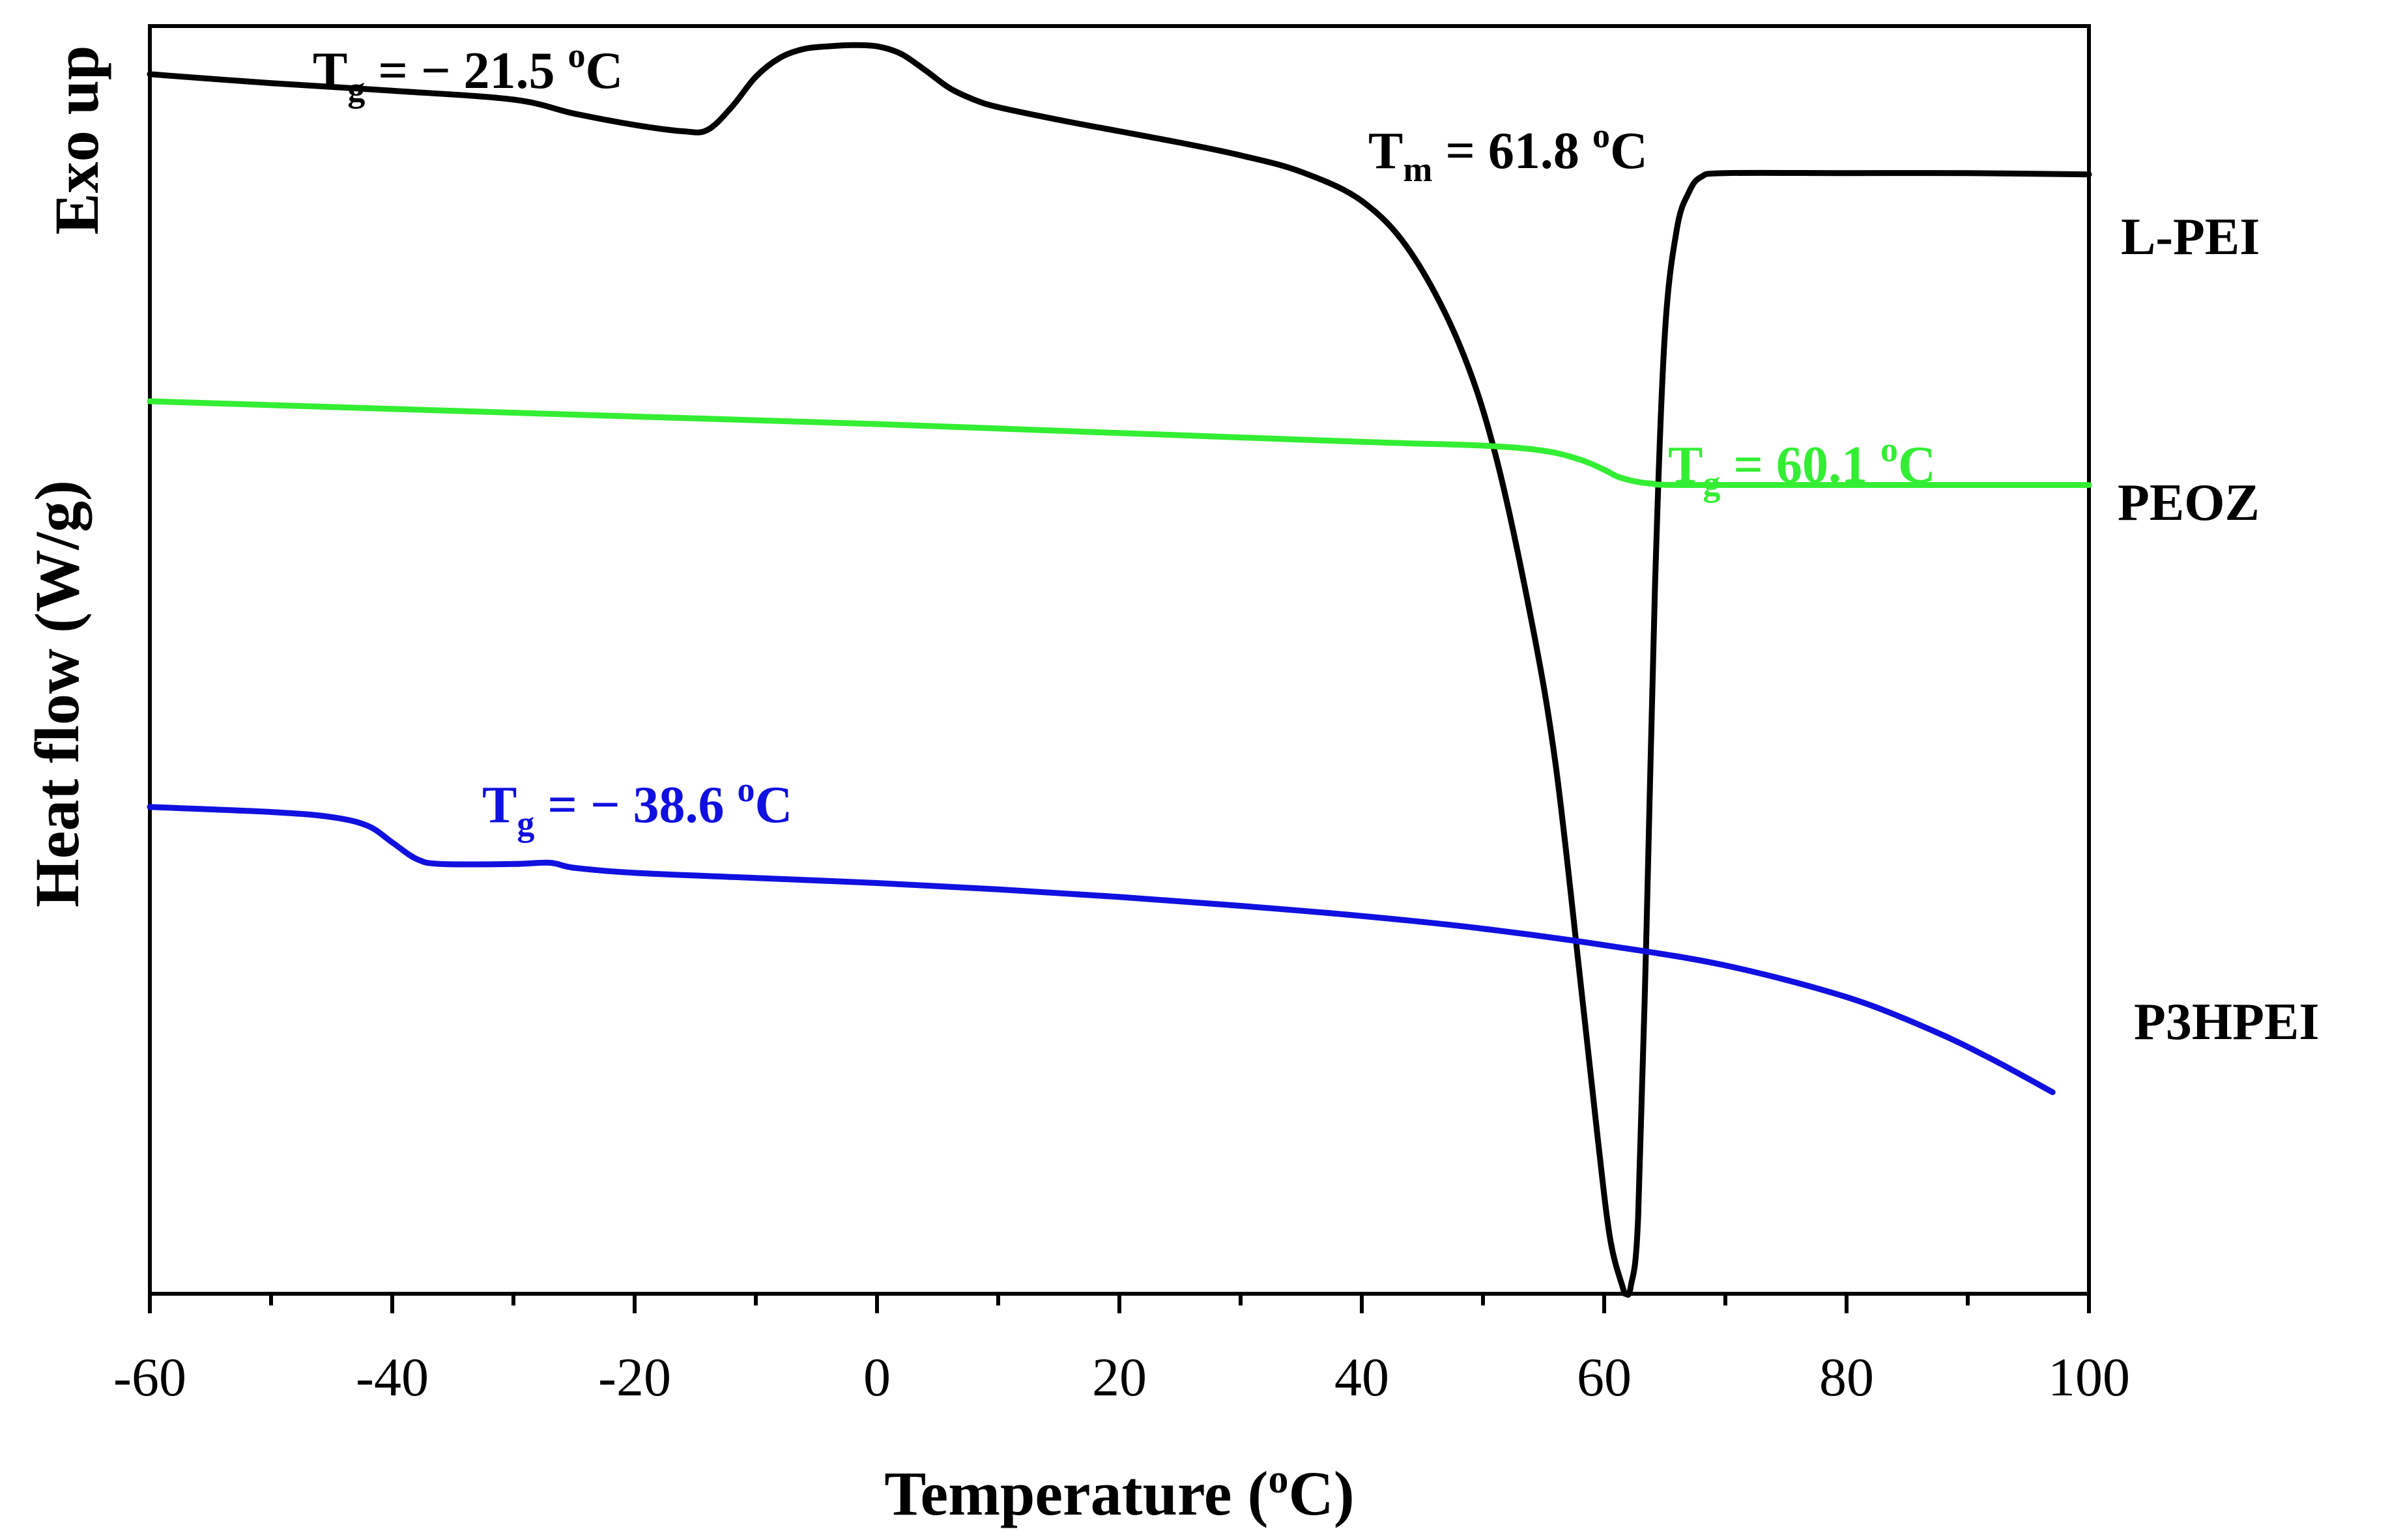  I want to click on x-axis-title-sup: o, so click(1278, 1479).